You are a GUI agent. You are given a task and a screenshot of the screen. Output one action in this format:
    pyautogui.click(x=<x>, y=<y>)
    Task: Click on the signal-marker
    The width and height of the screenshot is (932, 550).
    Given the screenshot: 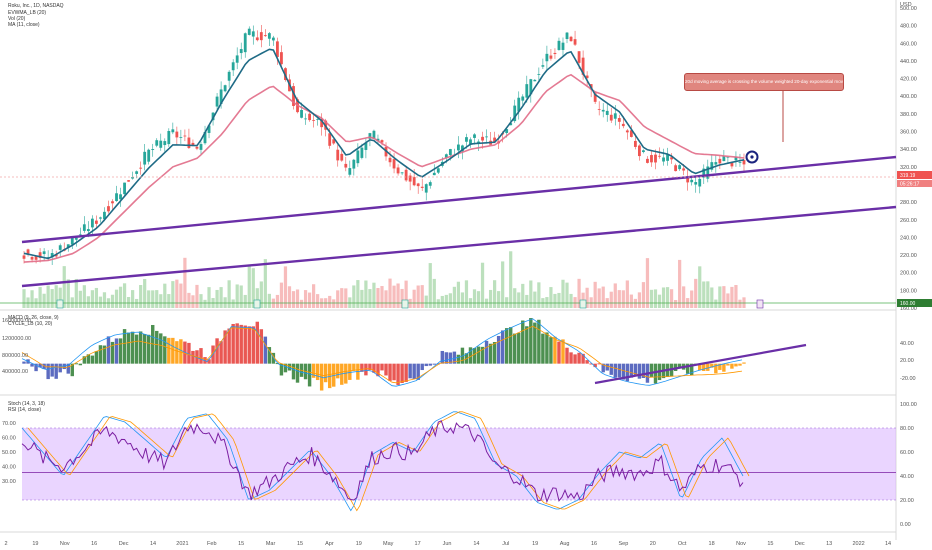 What is the action you would take?
    pyautogui.click(x=583, y=304)
    